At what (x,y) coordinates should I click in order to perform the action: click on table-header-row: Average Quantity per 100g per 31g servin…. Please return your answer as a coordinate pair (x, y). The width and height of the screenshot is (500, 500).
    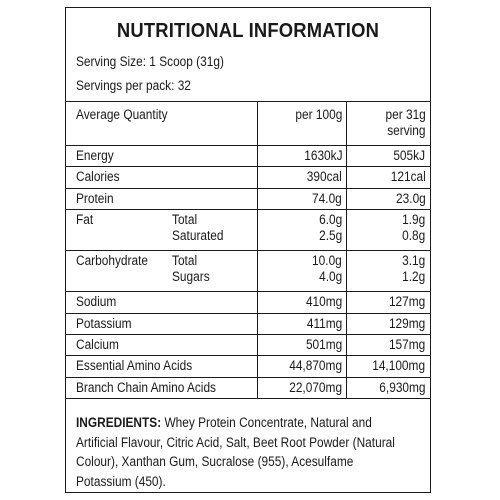
    Looking at the image, I should click on (247, 123).